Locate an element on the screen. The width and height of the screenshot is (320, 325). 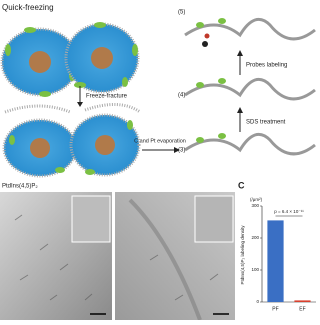
step-number: (3) is located at coordinates (181, 151).